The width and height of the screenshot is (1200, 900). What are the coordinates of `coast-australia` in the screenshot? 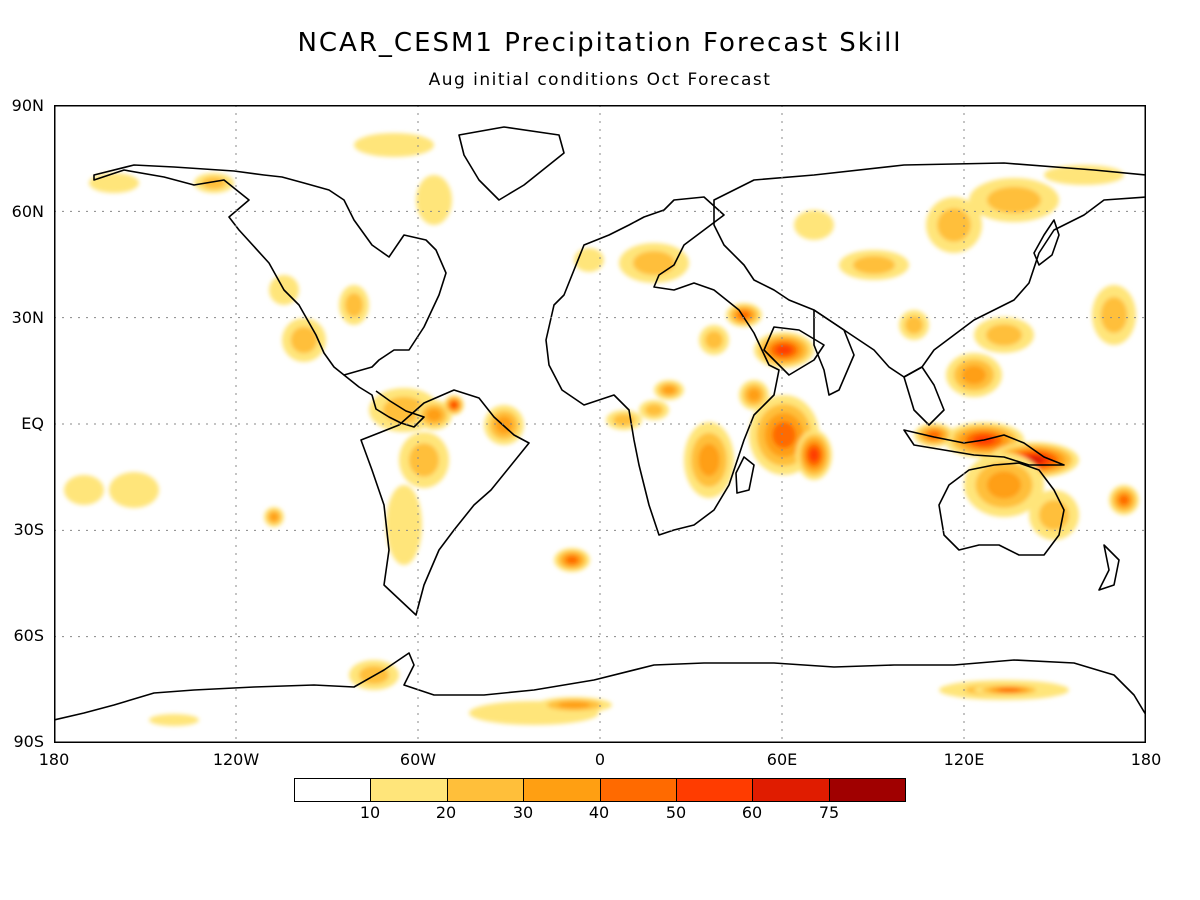 It's located at (1001, 509).